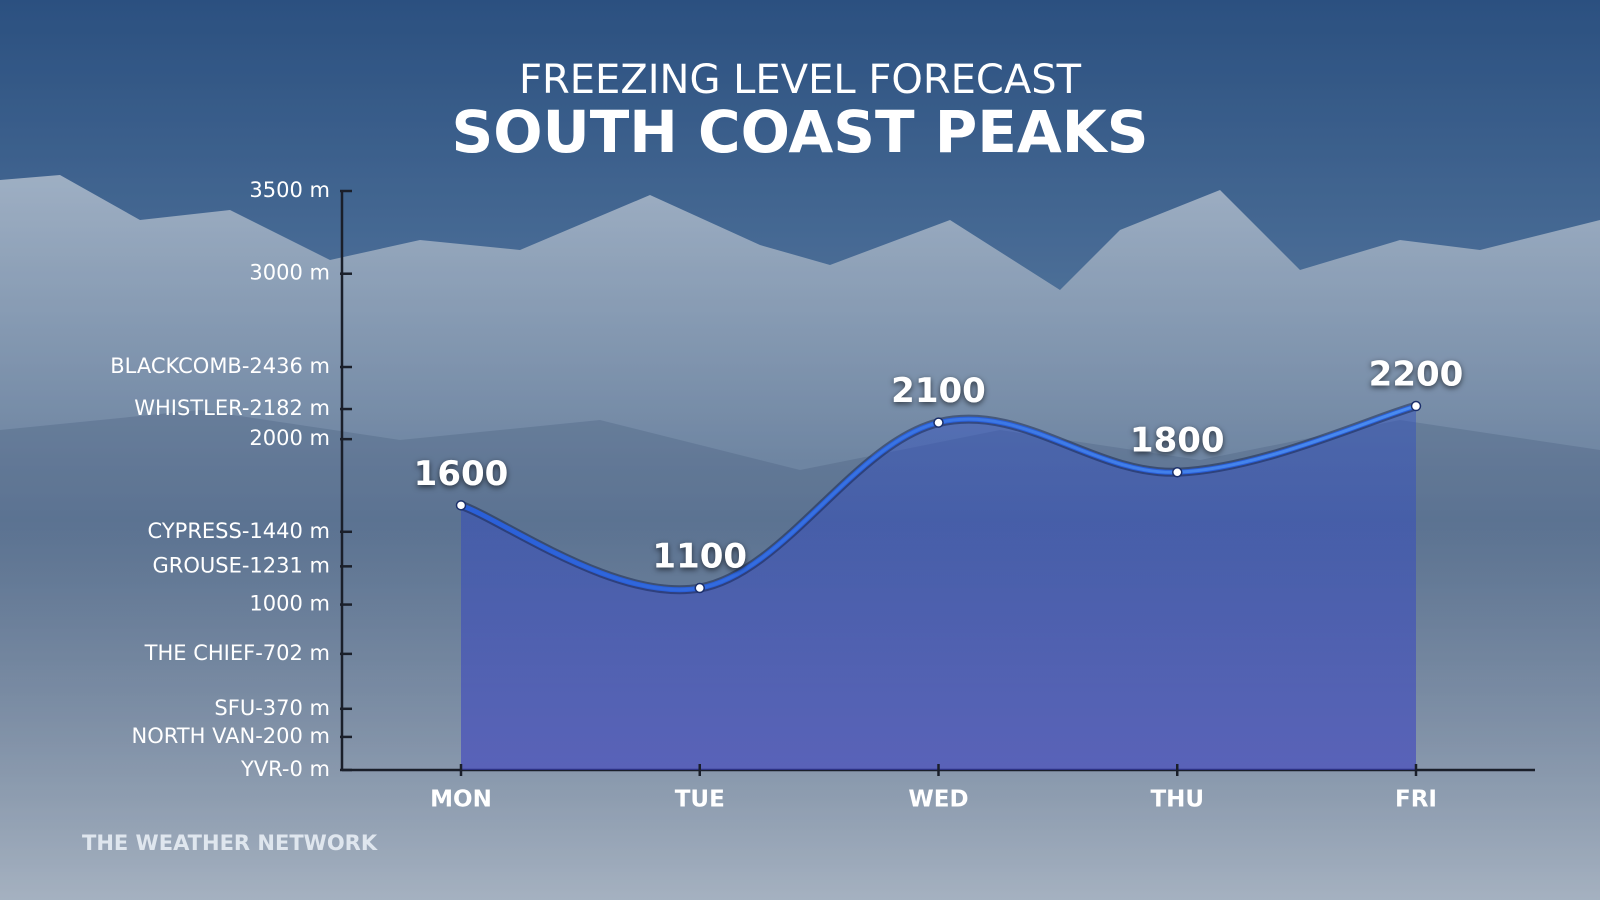  I want to click on y-tick-label: 3000 m, so click(289, 273).